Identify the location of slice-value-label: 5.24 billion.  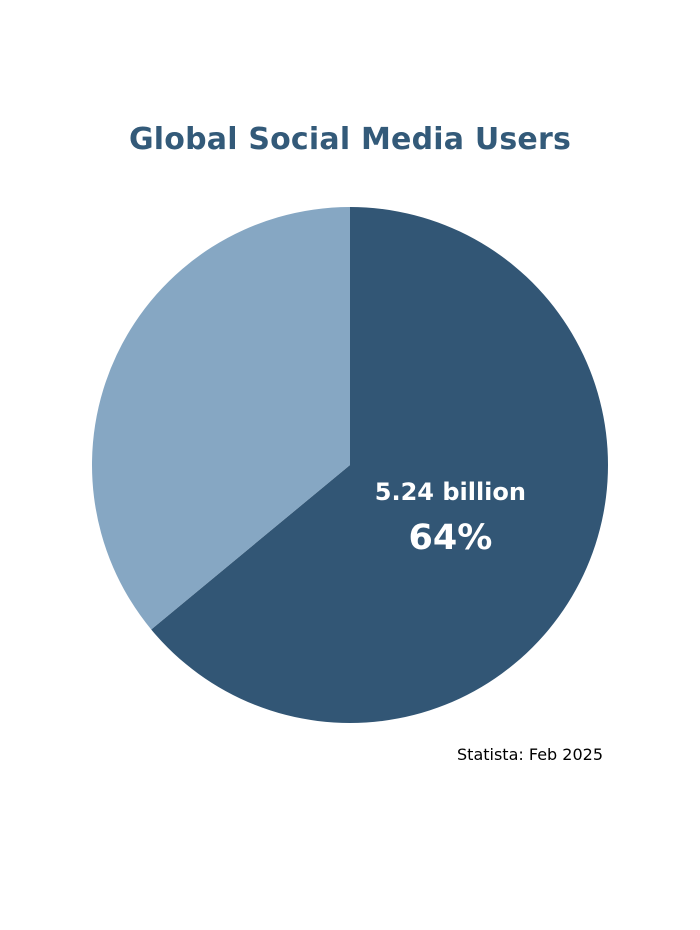
(450, 492).